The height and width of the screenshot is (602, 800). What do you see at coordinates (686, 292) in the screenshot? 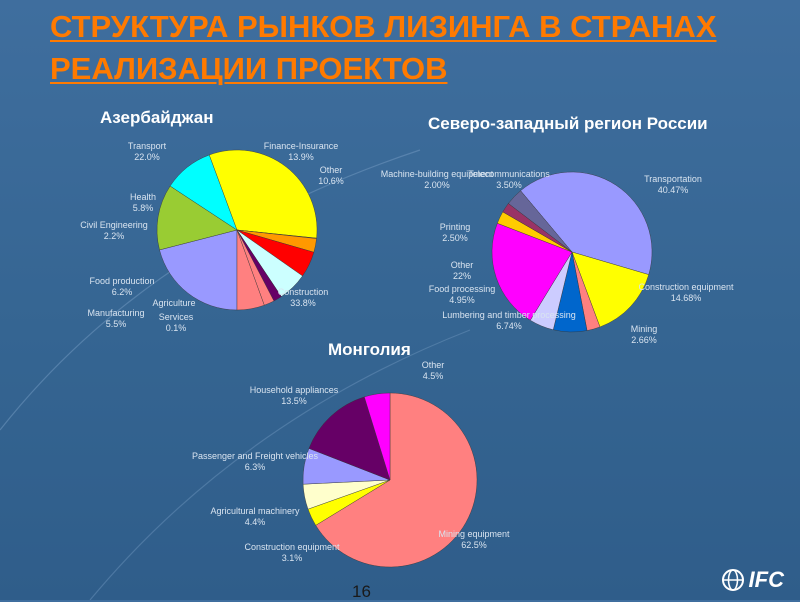
I see `slice-label: Construction equipment 14.68%` at bounding box center [686, 292].